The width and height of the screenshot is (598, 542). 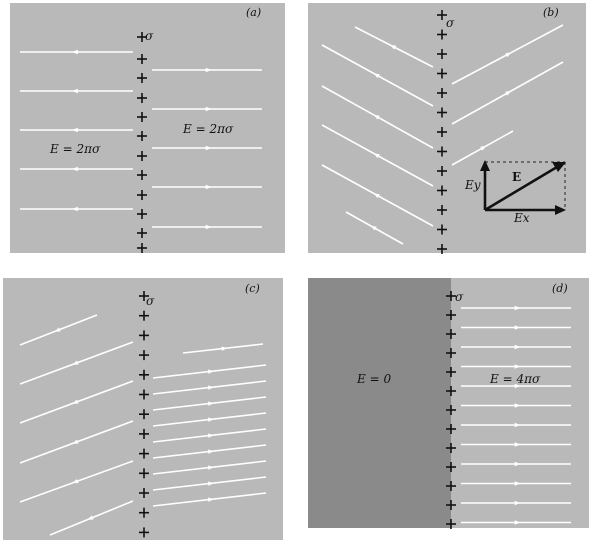 What do you see at coordinates (208, 70) in the screenshot?
I see `panel-a-right-field-line-0-arrowhead` at bounding box center [208, 70].